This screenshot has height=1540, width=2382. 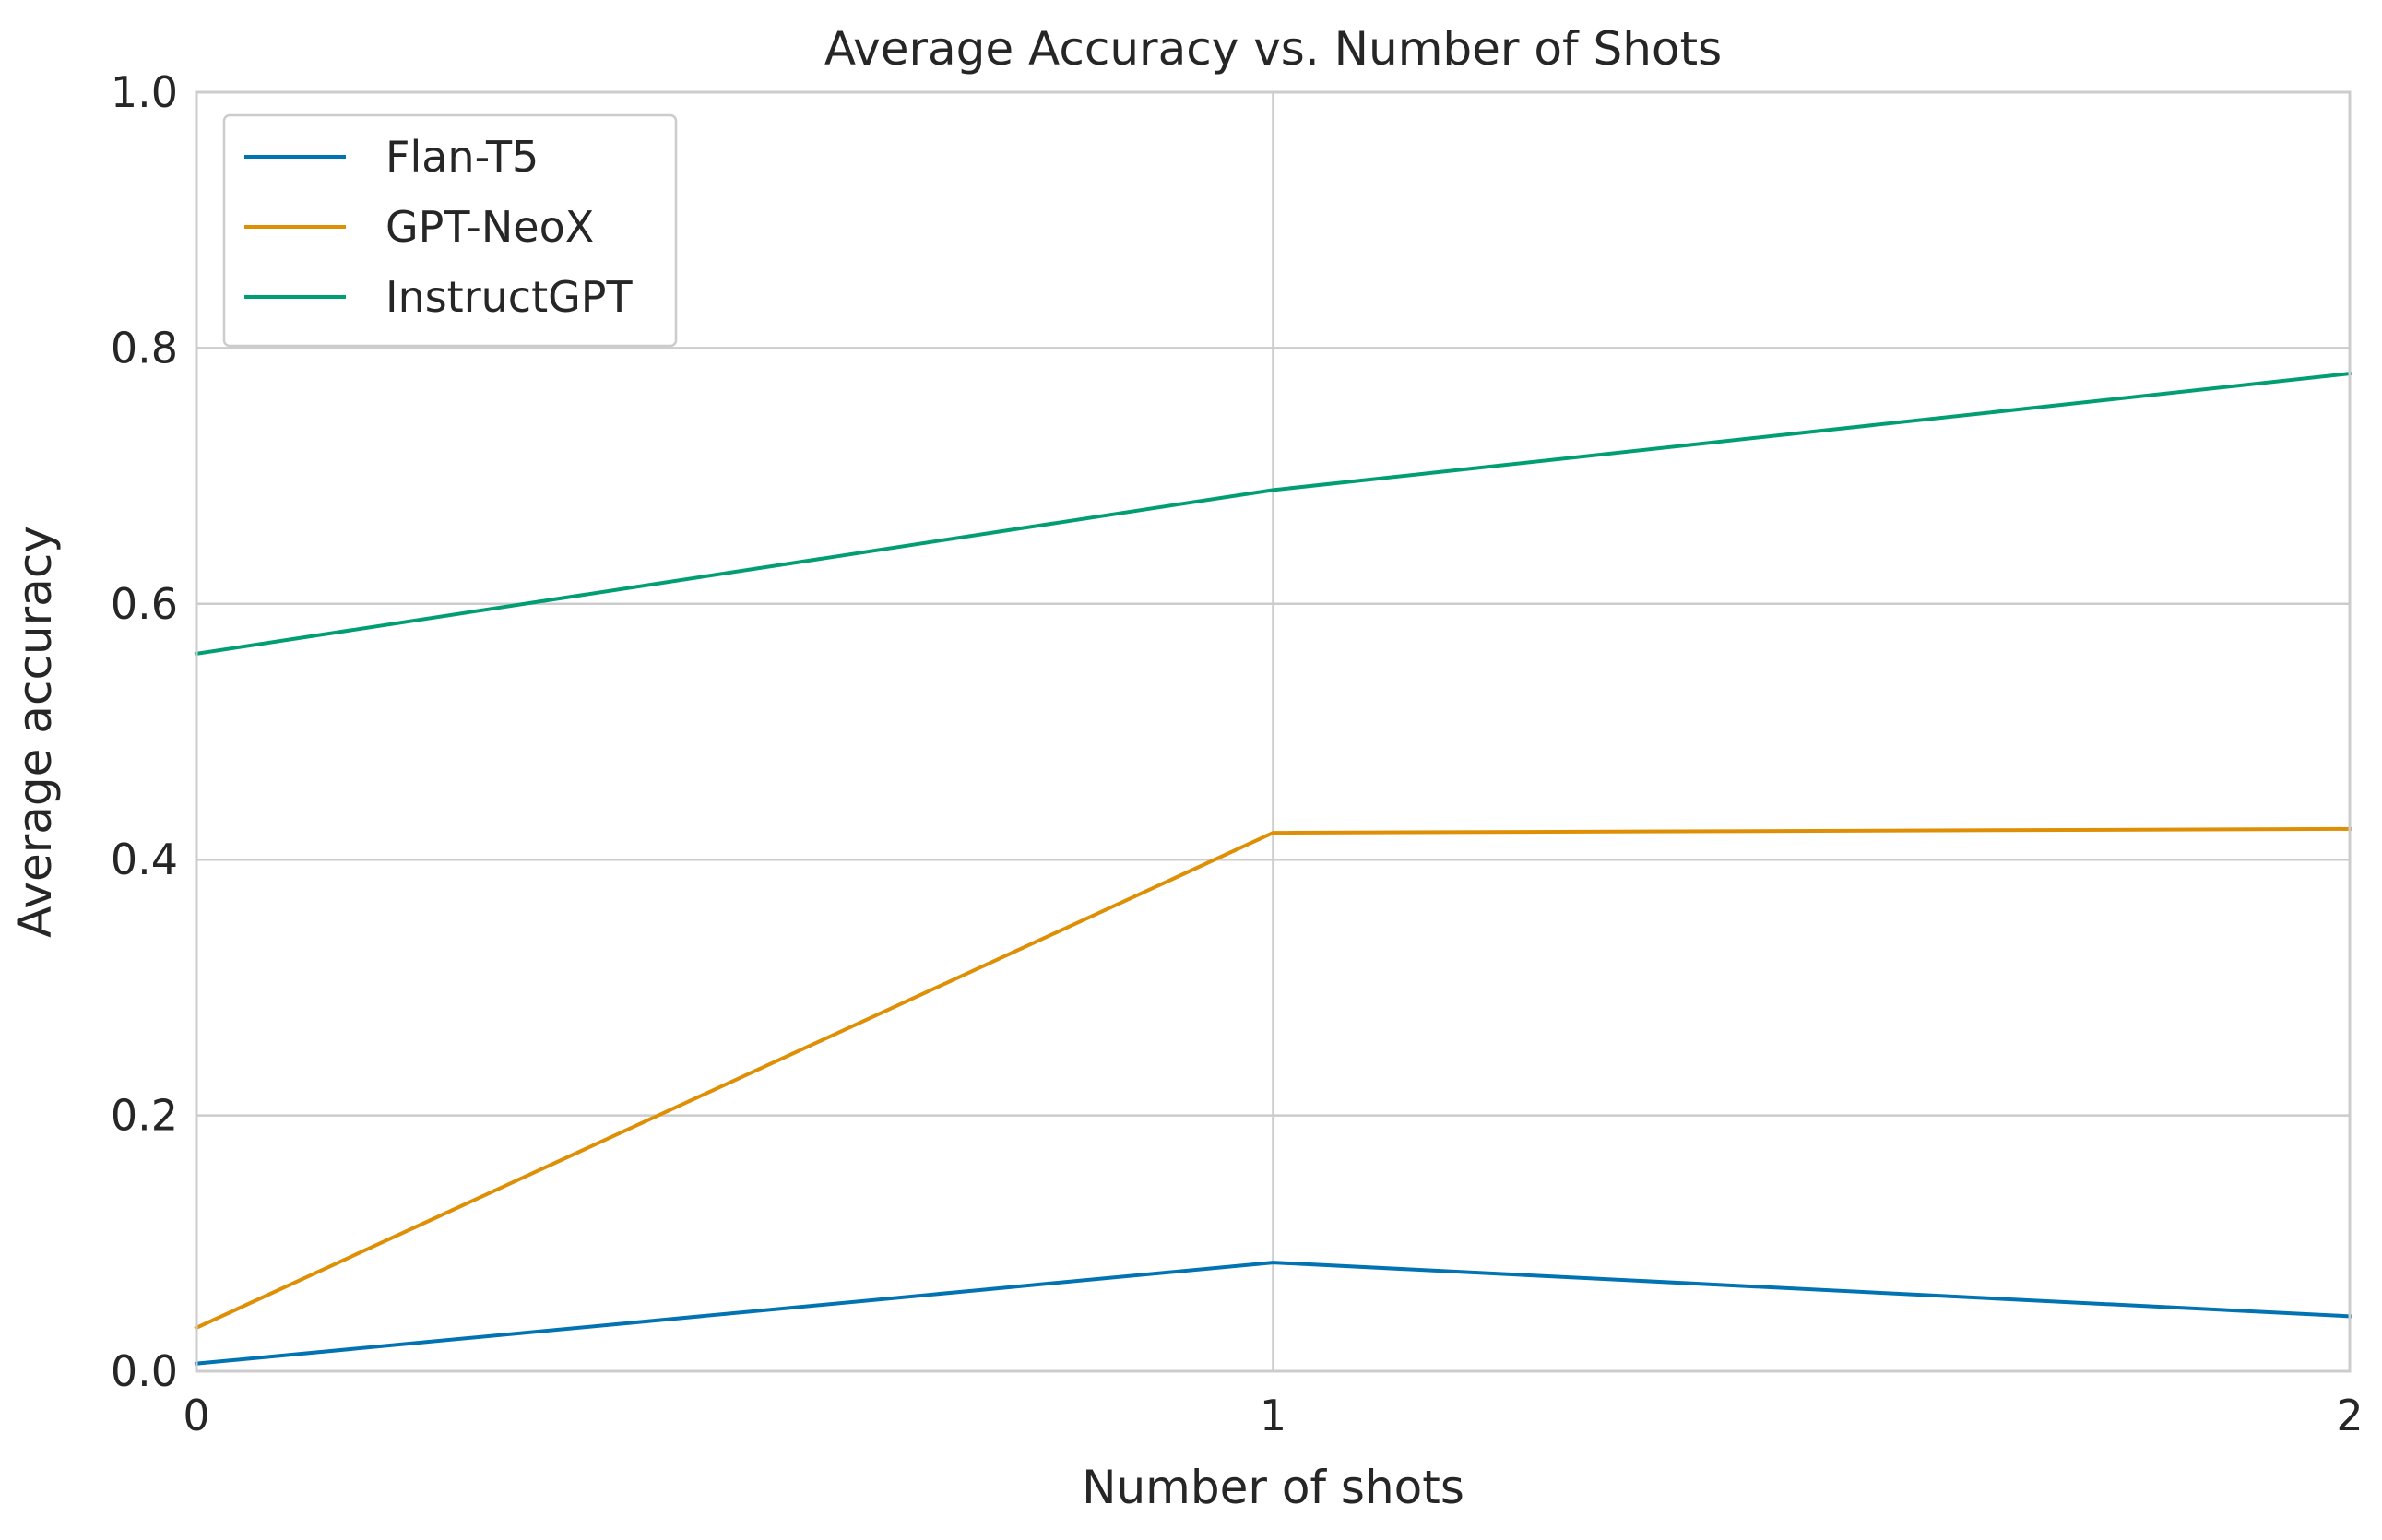 I want to click on y-tick-label: 0.8, so click(x=144, y=348).